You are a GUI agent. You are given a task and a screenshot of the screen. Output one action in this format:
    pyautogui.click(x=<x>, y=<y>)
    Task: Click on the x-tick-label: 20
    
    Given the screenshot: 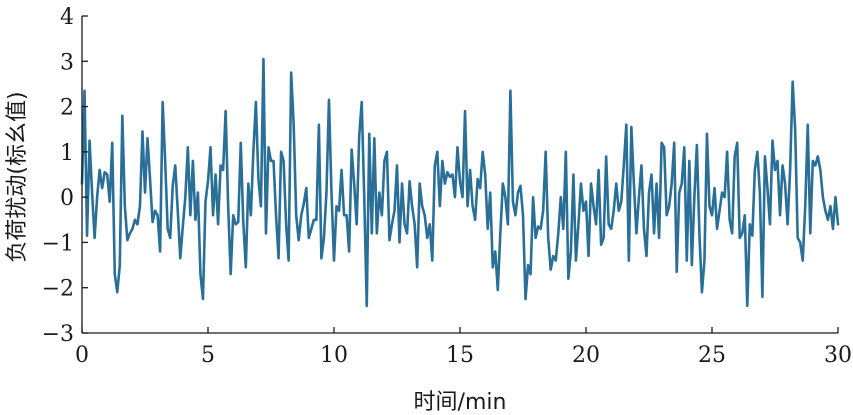 What is the action you would take?
    pyautogui.click(x=586, y=355)
    